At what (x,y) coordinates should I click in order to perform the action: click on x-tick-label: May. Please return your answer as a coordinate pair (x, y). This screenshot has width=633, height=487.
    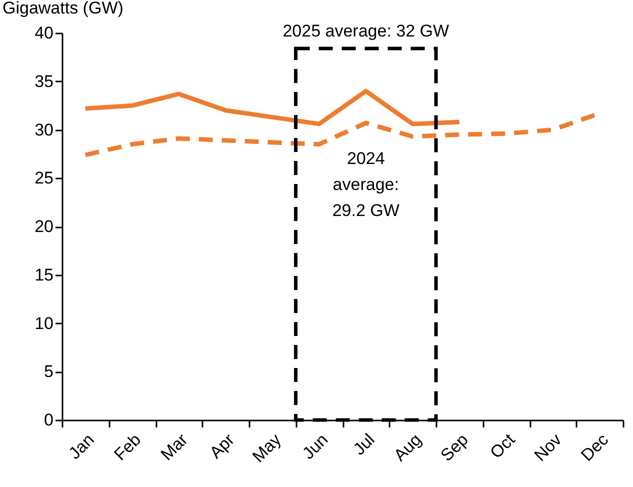
    Looking at the image, I should click on (267, 448).